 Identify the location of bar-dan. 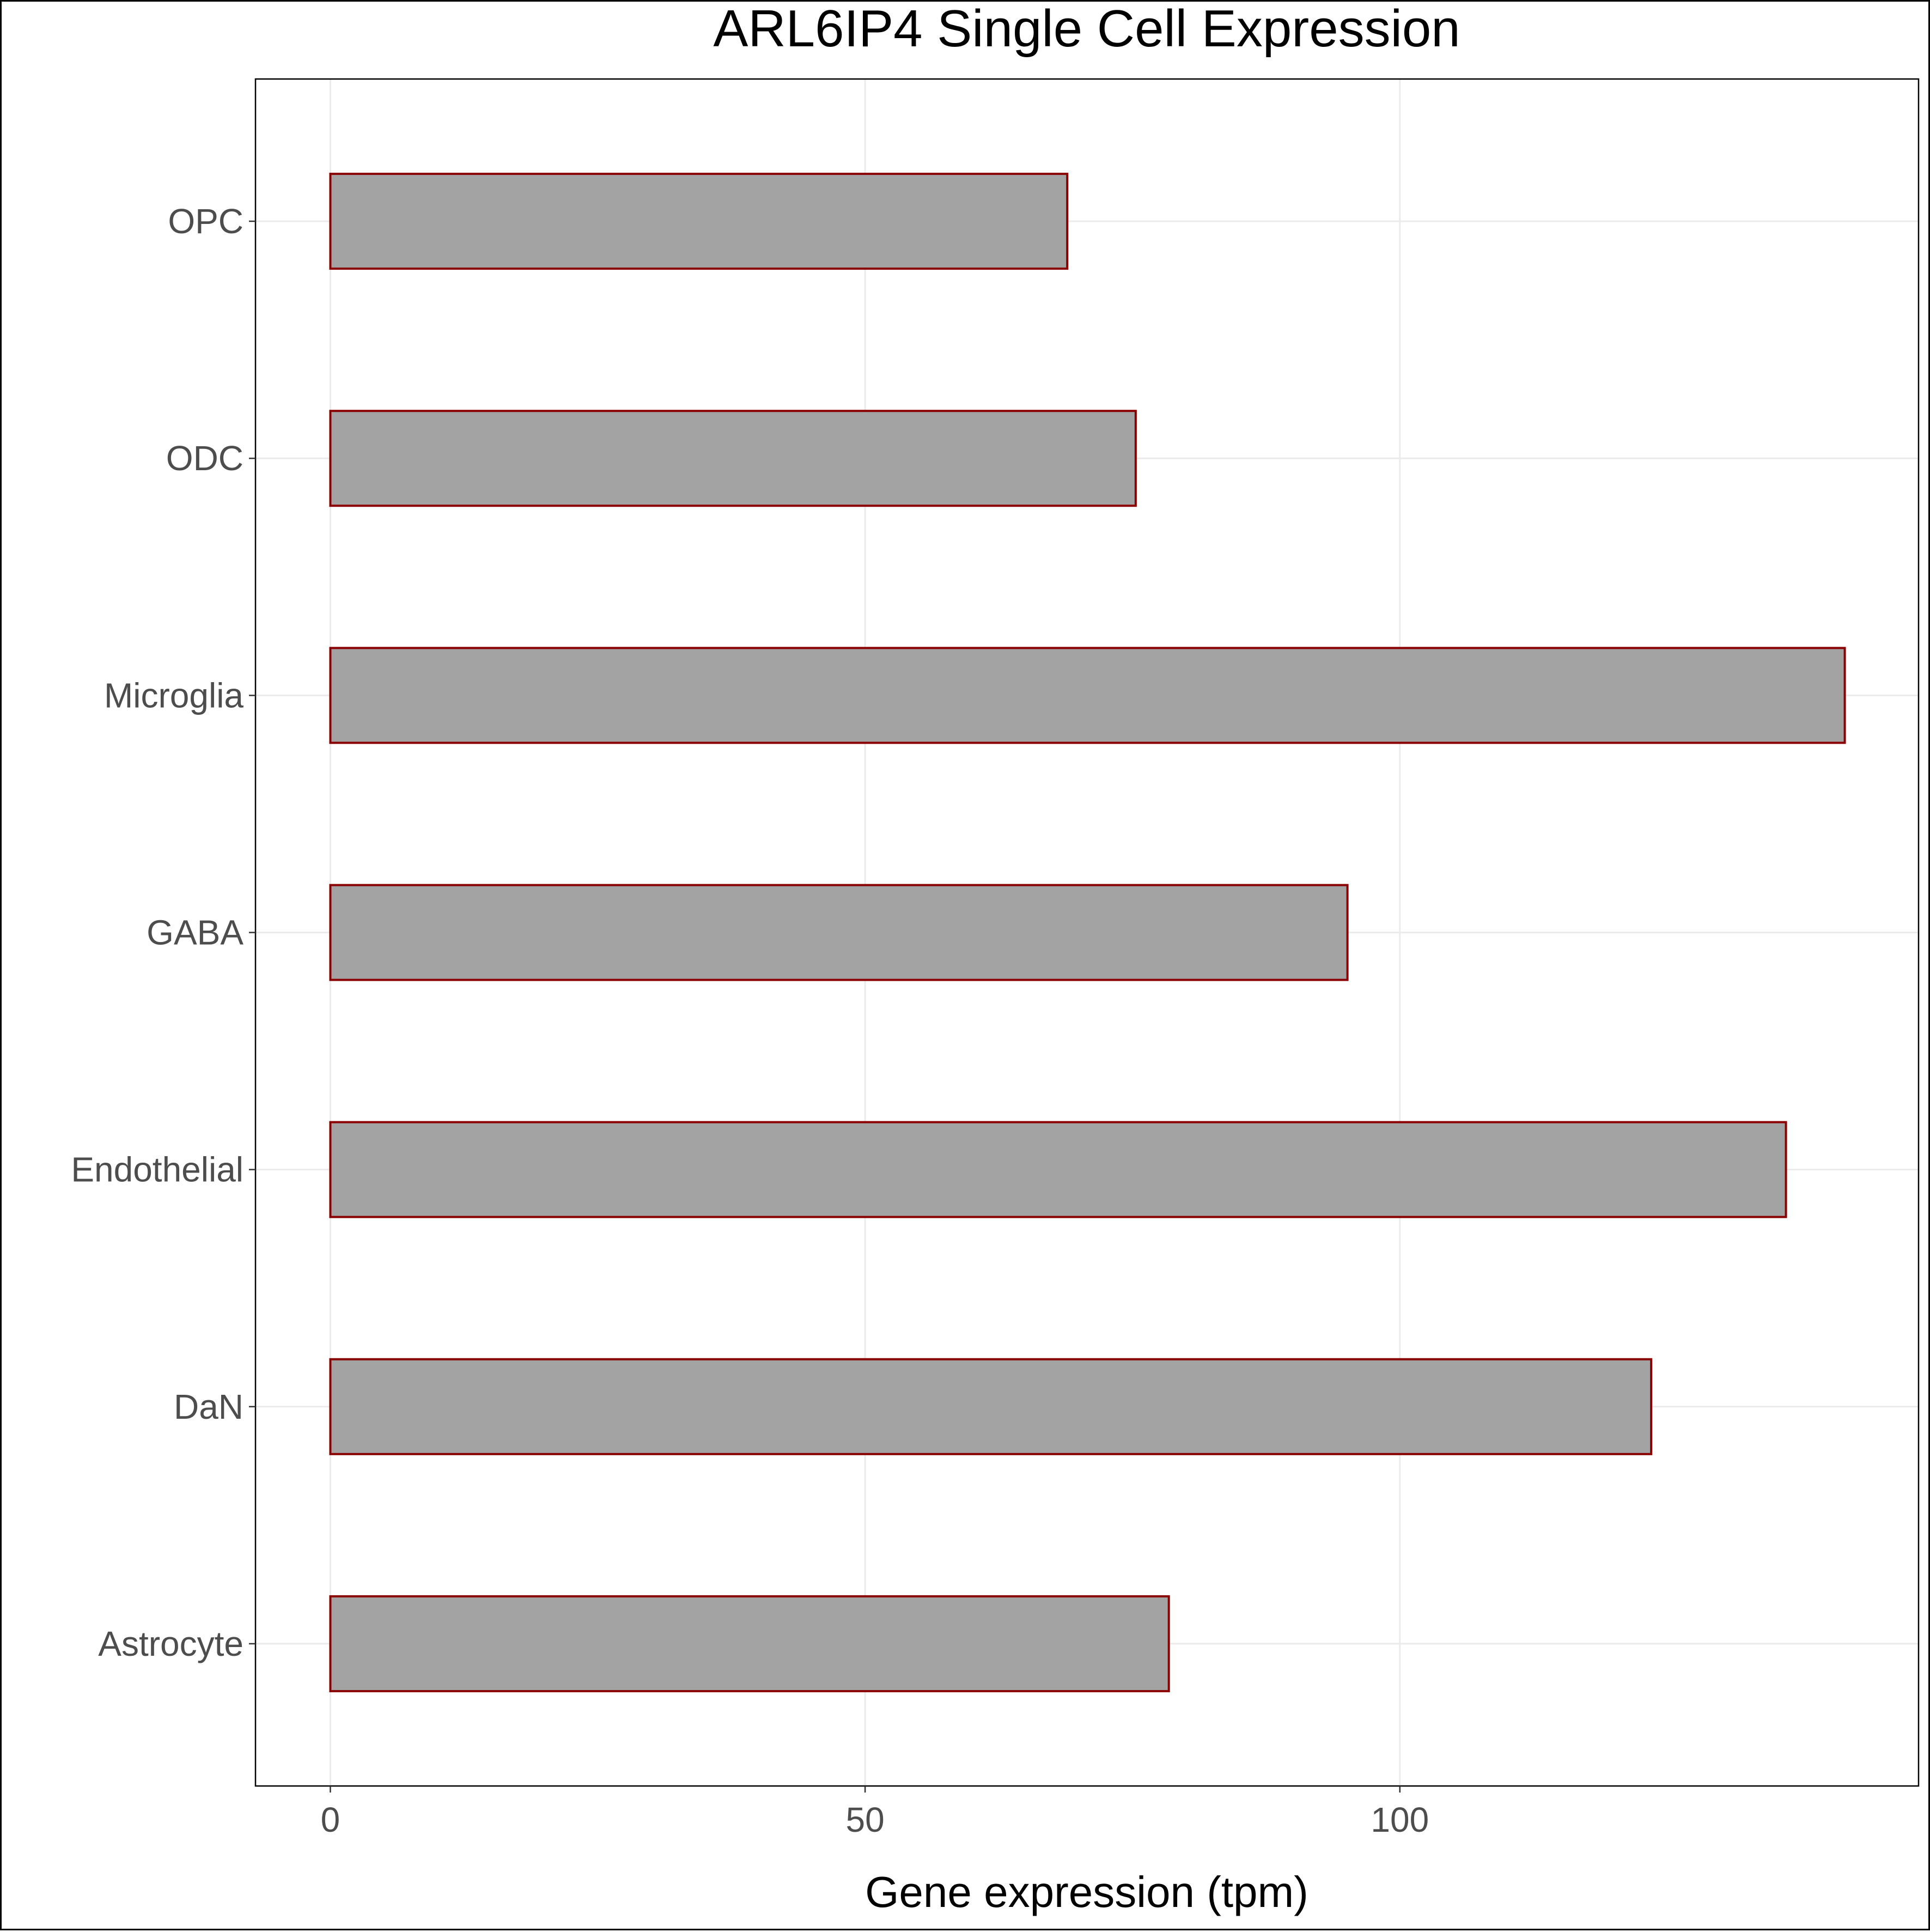
(991, 1407).